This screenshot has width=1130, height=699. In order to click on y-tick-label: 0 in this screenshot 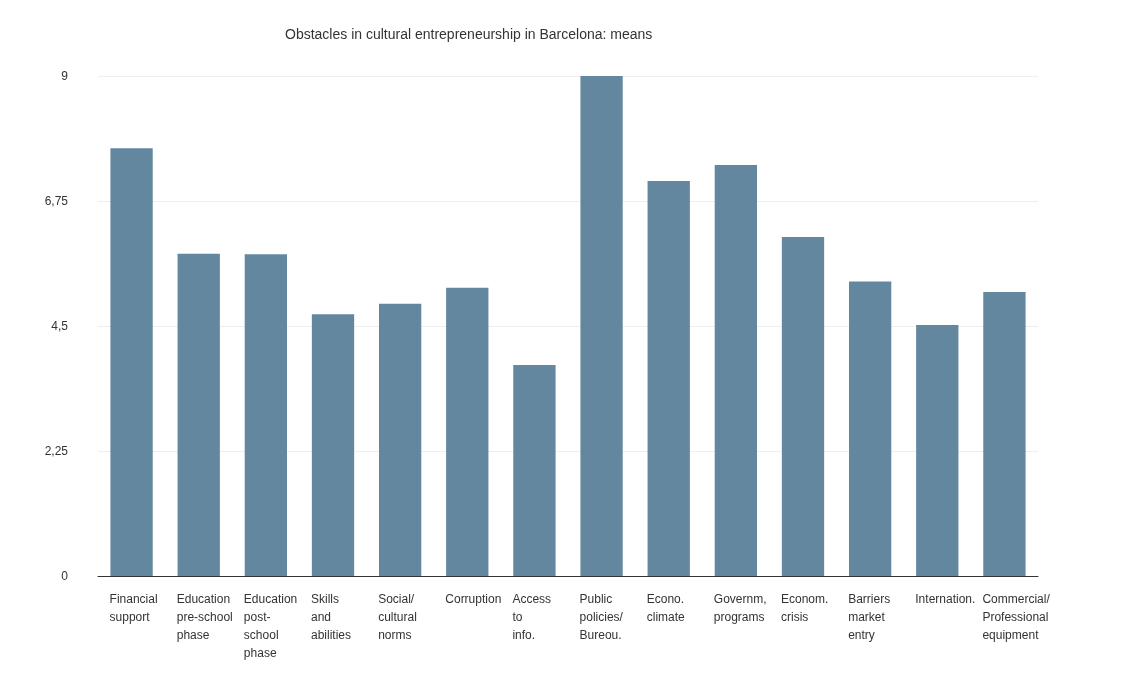, I will do `click(65, 576)`.